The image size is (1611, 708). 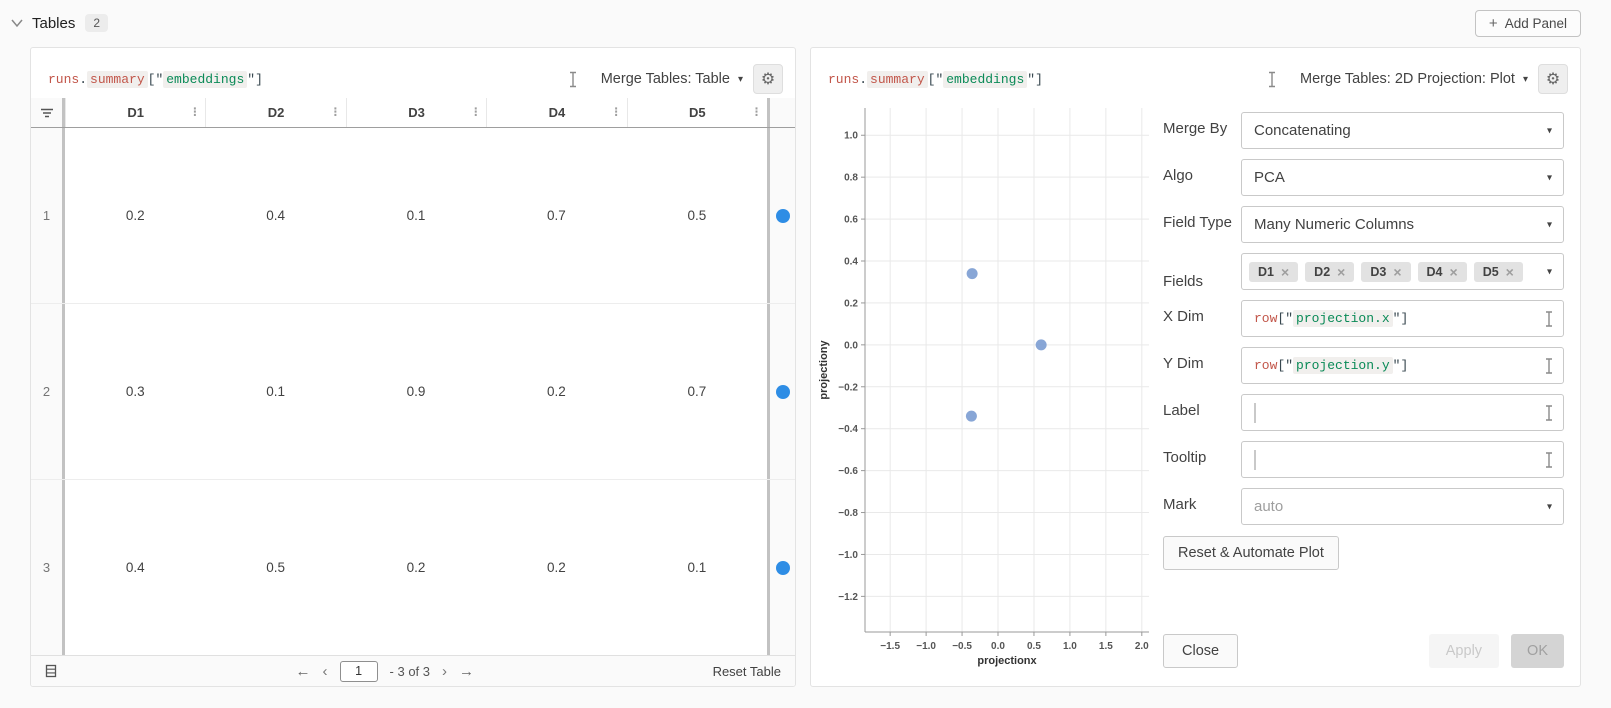 What do you see at coordinates (890, 646) in the screenshot?
I see `svg-text: −1.5` at bounding box center [890, 646].